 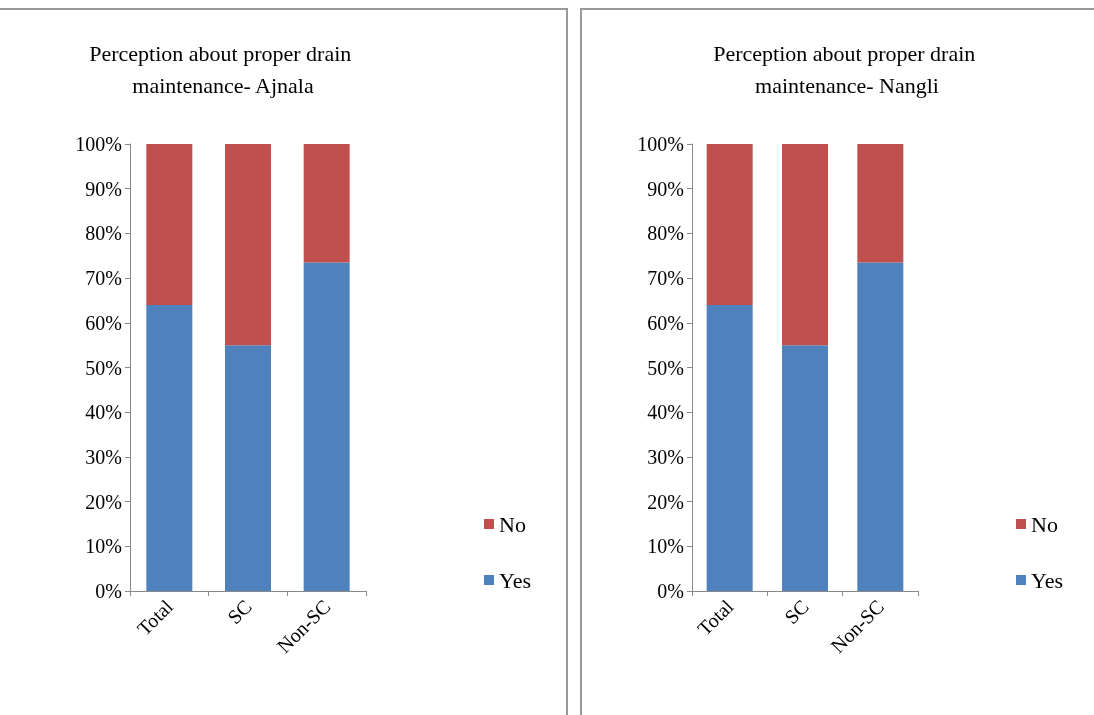 I want to click on chart-title: Perception about proper drain maintenance- Ajnala, so click(x=223, y=69).